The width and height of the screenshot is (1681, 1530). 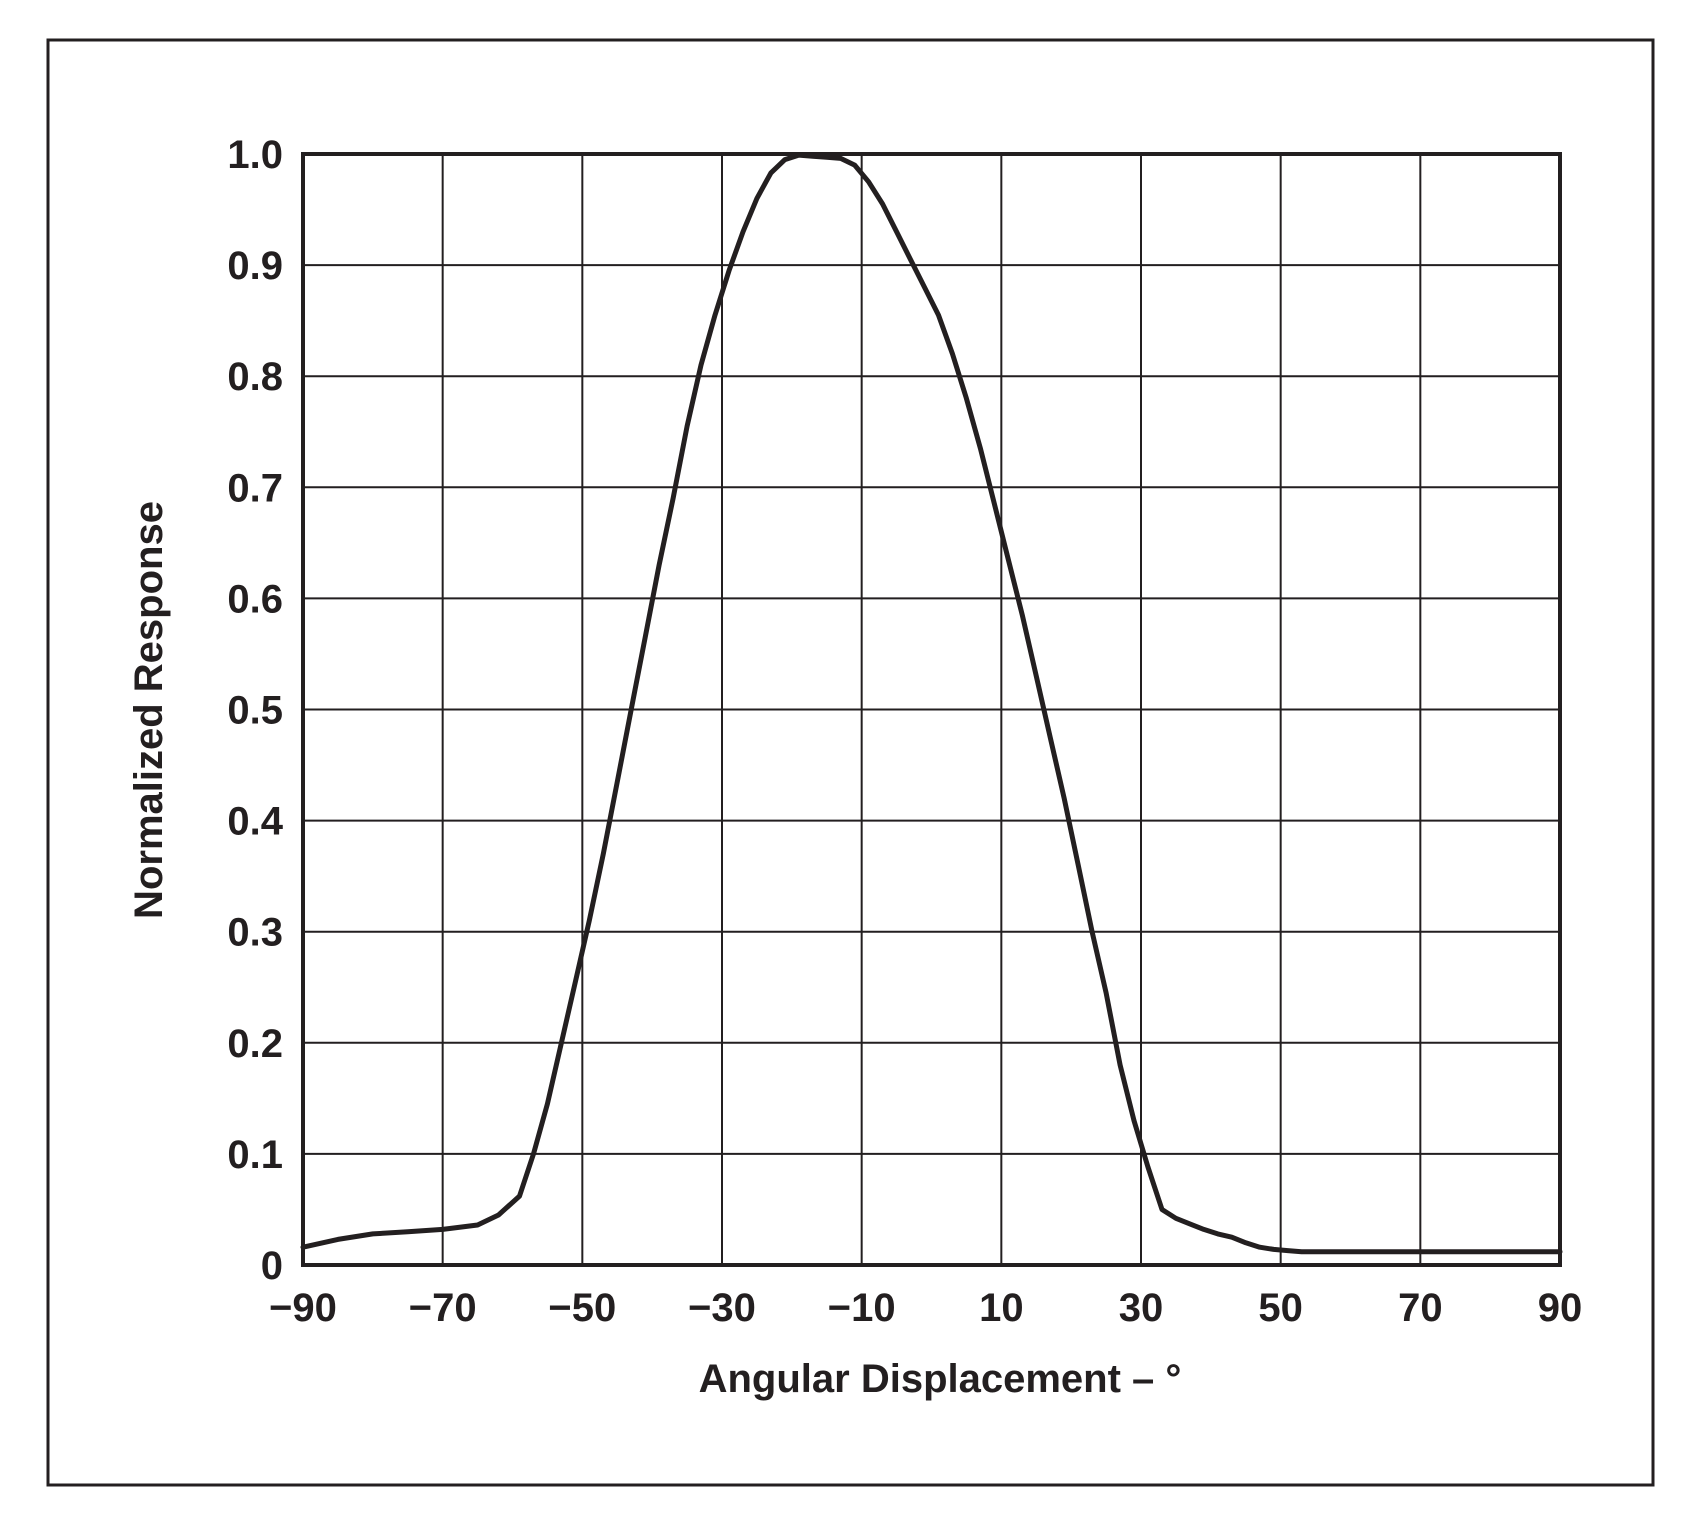 I want to click on y-tick-label: 0.6, so click(x=255, y=599).